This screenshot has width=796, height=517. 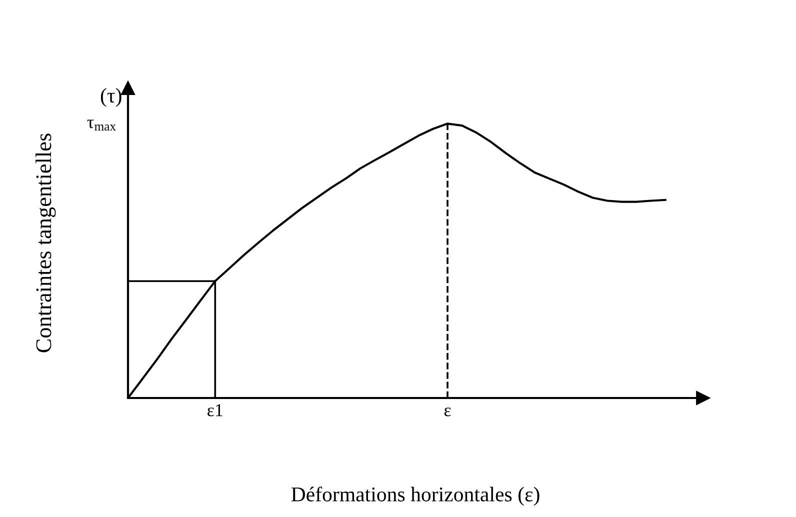 What do you see at coordinates (415, 496) in the screenshot?
I see `x-axis-title: Déformations horizontales (ε)` at bounding box center [415, 496].